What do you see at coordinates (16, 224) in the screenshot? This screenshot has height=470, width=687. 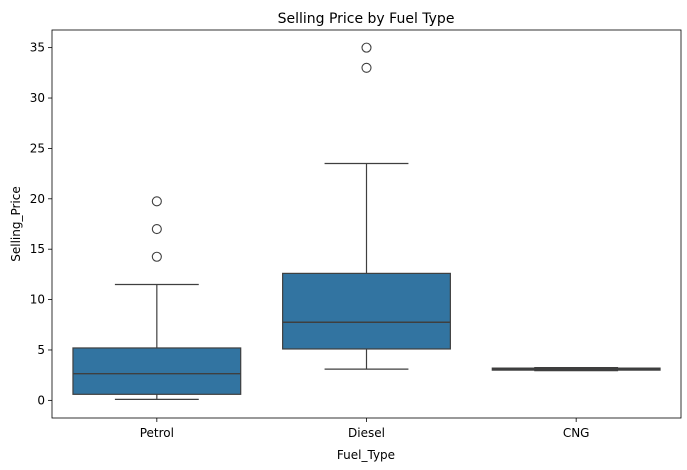 I see `y-axis-label: Selling_Price` at bounding box center [16, 224].